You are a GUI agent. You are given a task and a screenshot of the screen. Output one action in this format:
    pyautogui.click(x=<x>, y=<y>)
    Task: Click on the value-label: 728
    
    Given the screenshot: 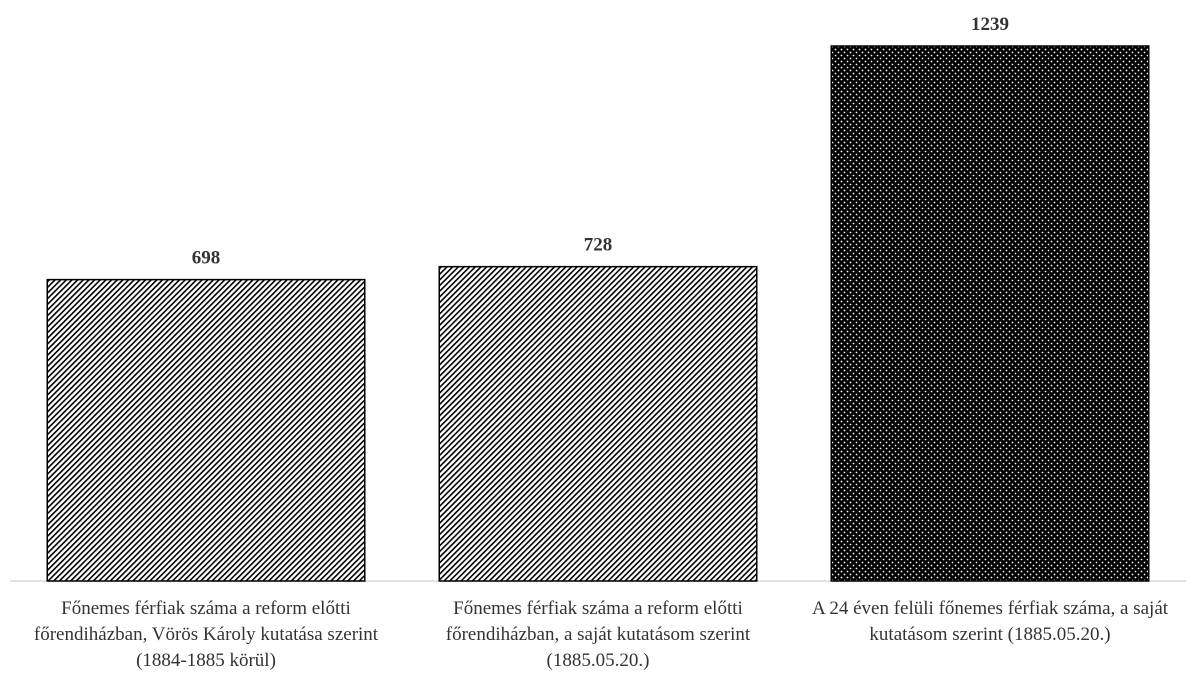 What is the action you would take?
    pyautogui.click(x=598, y=245)
    